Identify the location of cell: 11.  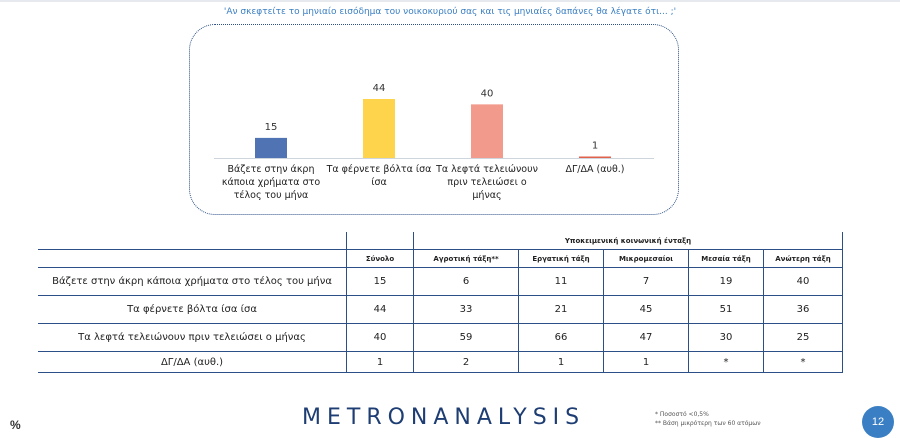
(561, 281).